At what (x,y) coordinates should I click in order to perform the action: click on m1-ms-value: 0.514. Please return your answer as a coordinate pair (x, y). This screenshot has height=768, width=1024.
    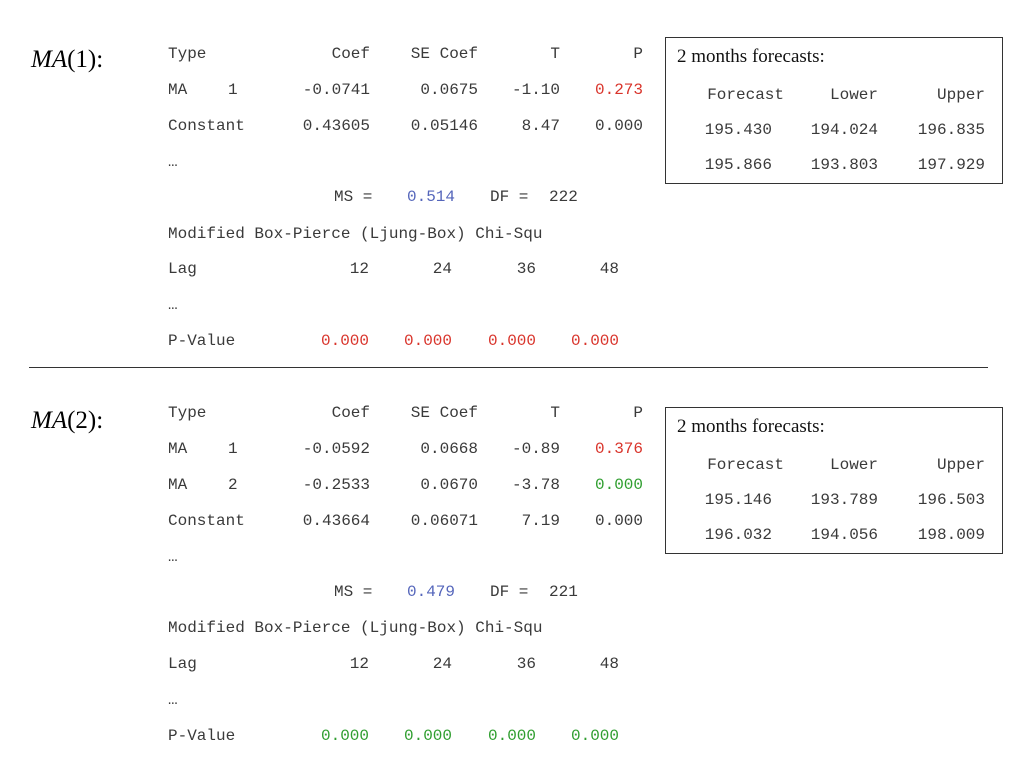
    Looking at the image, I should click on (431, 197).